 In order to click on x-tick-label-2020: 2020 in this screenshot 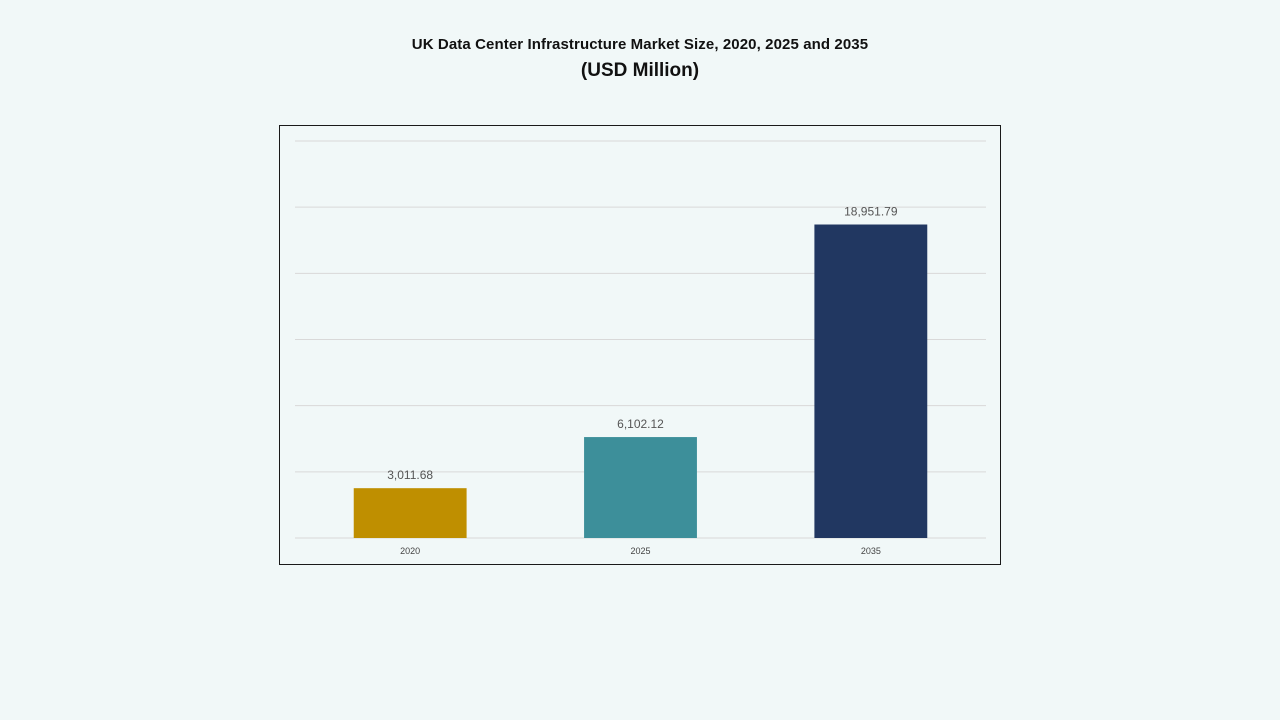, I will do `click(410, 551)`.